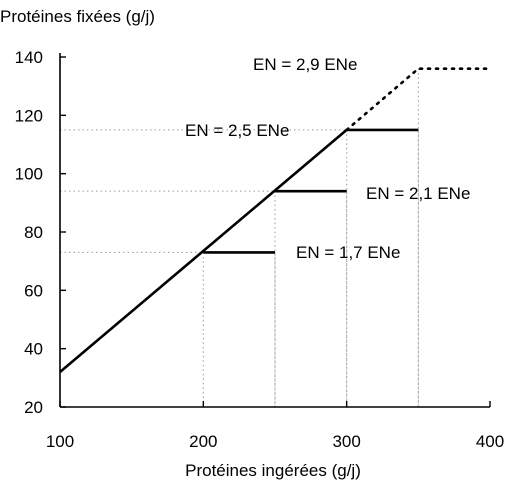  What do you see at coordinates (29, 174) in the screenshot?
I see `y-tick-label: 100` at bounding box center [29, 174].